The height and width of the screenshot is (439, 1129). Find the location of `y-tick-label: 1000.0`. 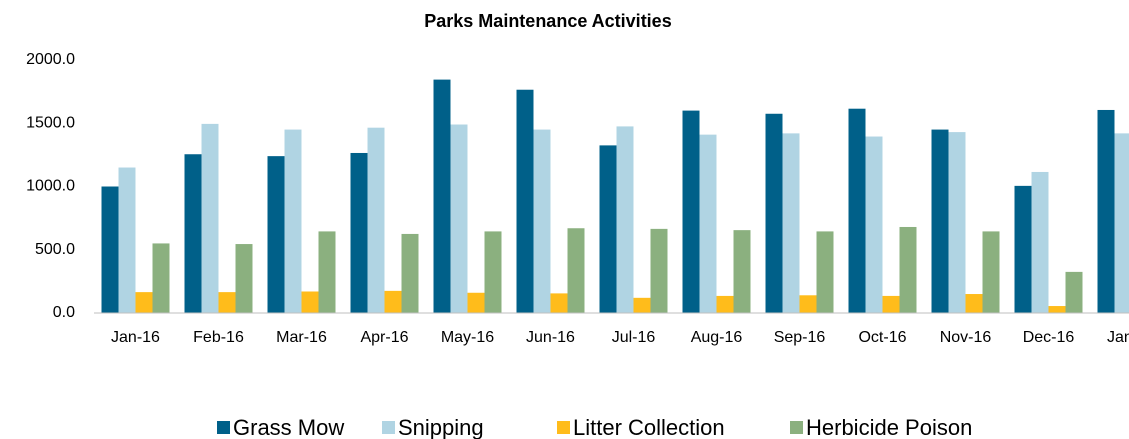

y-tick-label: 1000.0 is located at coordinates (50, 186).